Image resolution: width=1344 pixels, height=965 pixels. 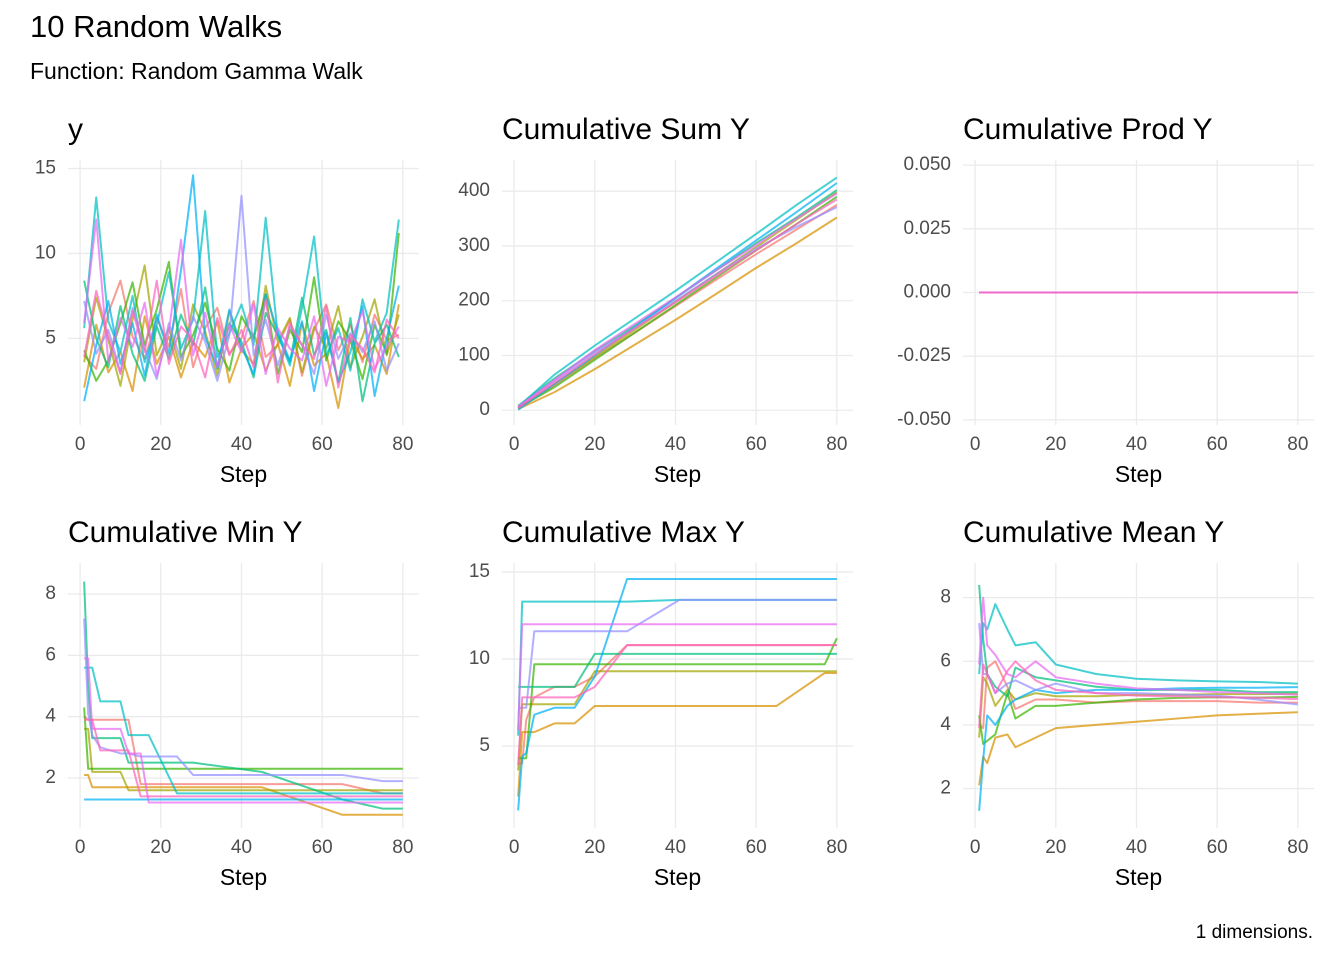 What do you see at coordinates (474, 190) in the screenshot?
I see `y-tick-label: 400` at bounding box center [474, 190].